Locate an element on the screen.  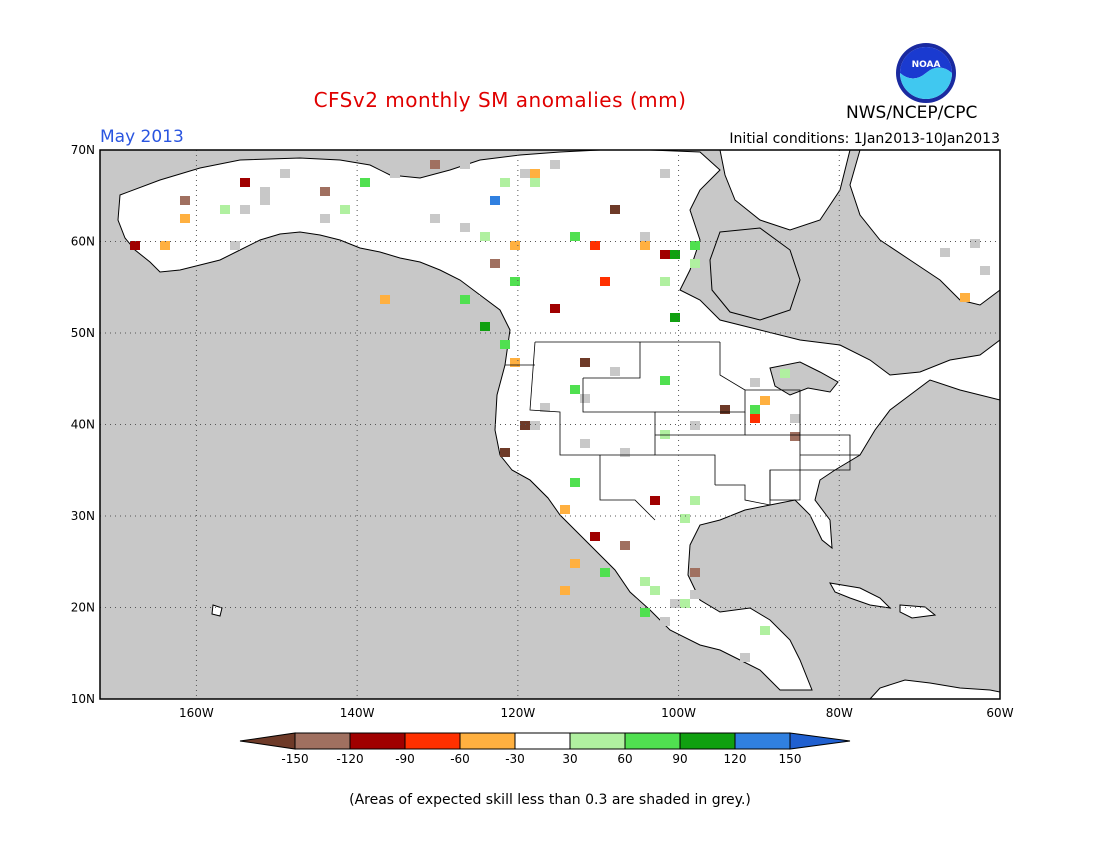
chart-title: CFSv2 monthly SM anomalies (mm) is located at coordinates (500, 100).